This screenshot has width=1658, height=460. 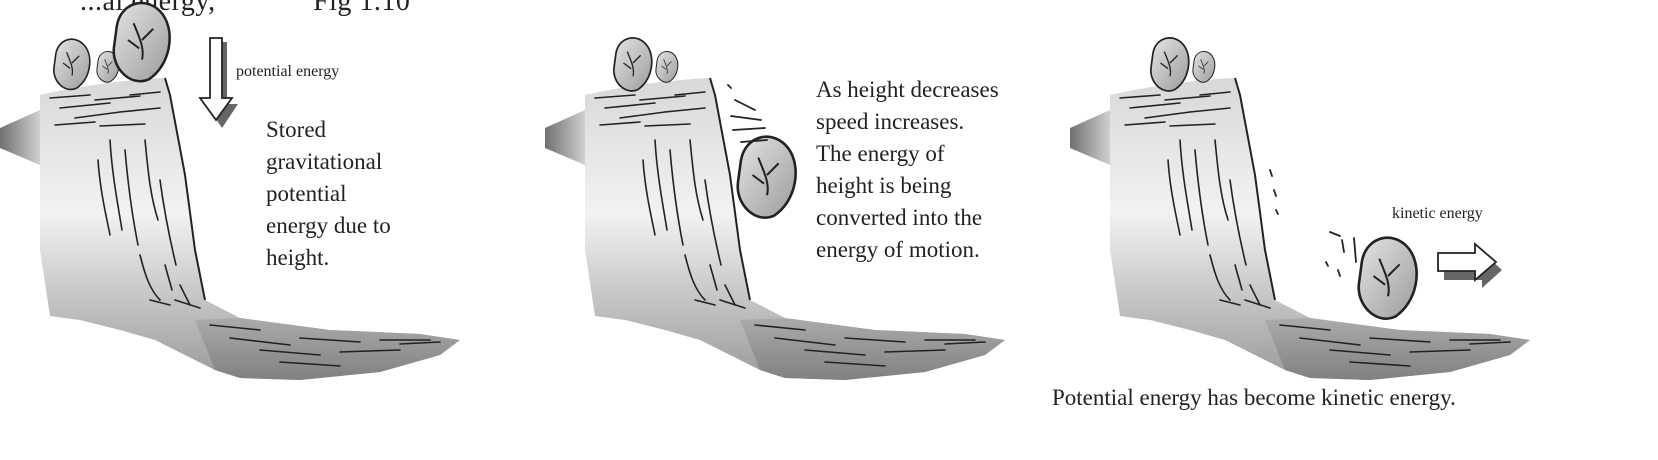 What do you see at coordinates (362, 8) in the screenshot?
I see `figure-label: Fig 1.10` at bounding box center [362, 8].